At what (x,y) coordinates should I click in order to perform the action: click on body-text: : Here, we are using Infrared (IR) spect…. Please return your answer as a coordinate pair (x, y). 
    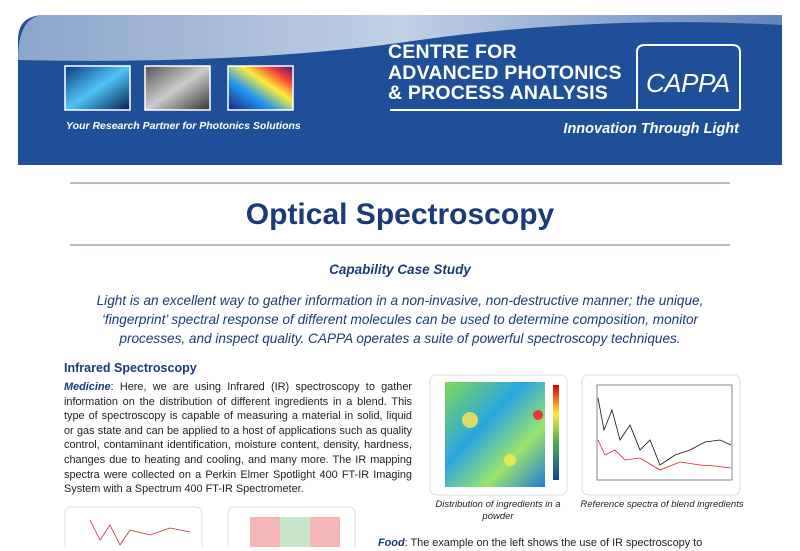
    Looking at the image, I should click on (238, 438).